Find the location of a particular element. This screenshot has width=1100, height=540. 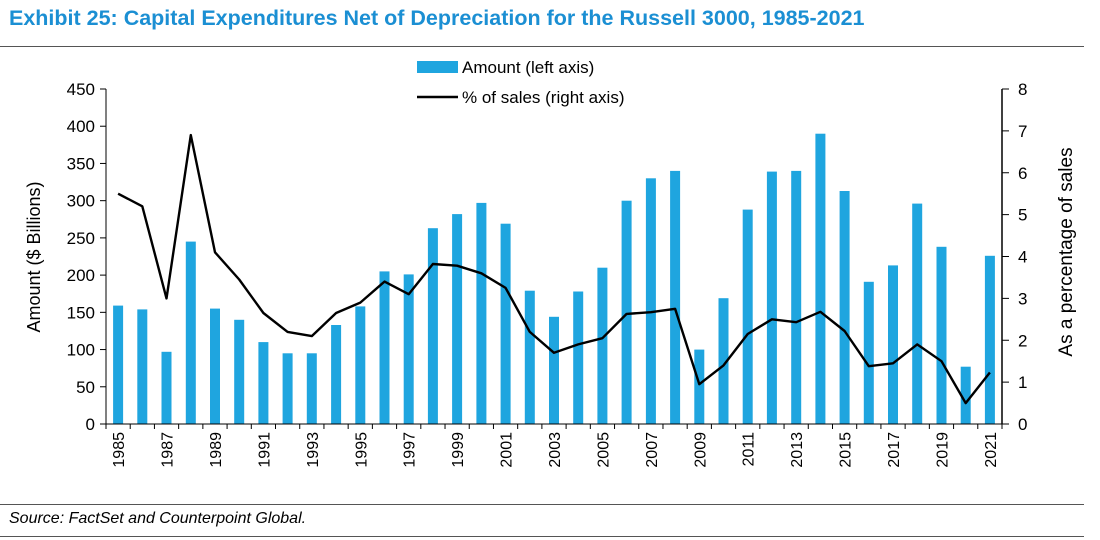

x-tick-label: 1987 is located at coordinates (168, 450).